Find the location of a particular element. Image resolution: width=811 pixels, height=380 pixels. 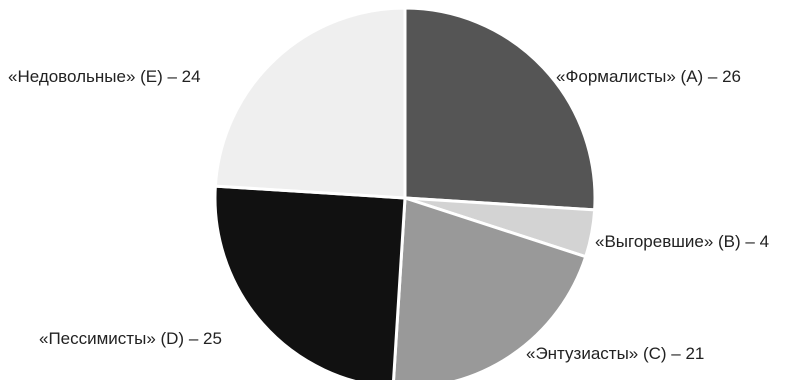

pie-slice-enthusiasts is located at coordinates (490, 288).